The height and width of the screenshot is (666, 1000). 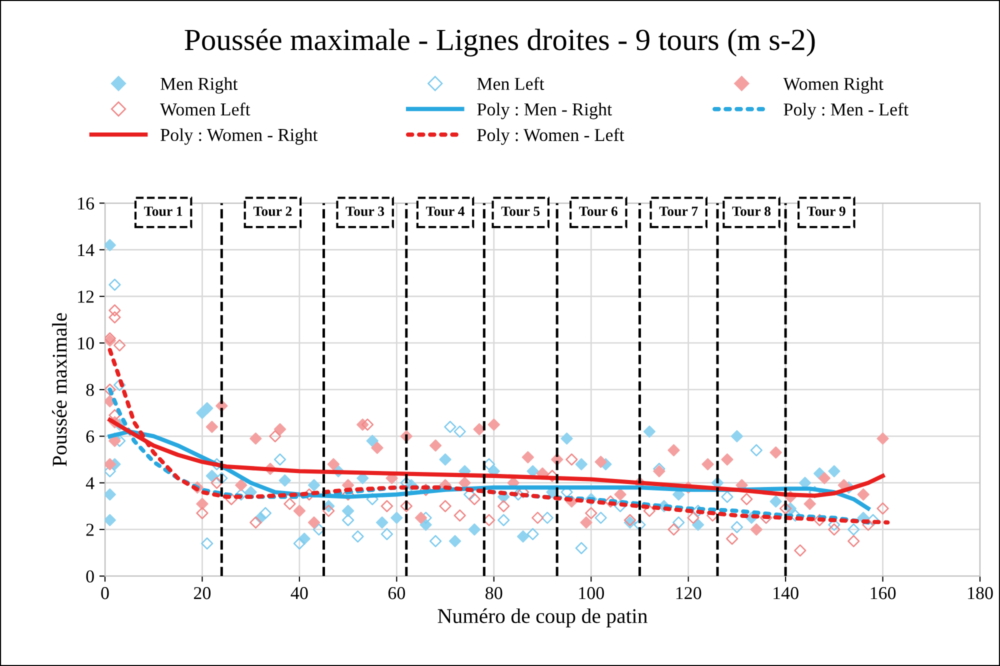 What do you see at coordinates (544, 111) in the screenshot?
I see `legend-label: Poly : Men - Right` at bounding box center [544, 111].